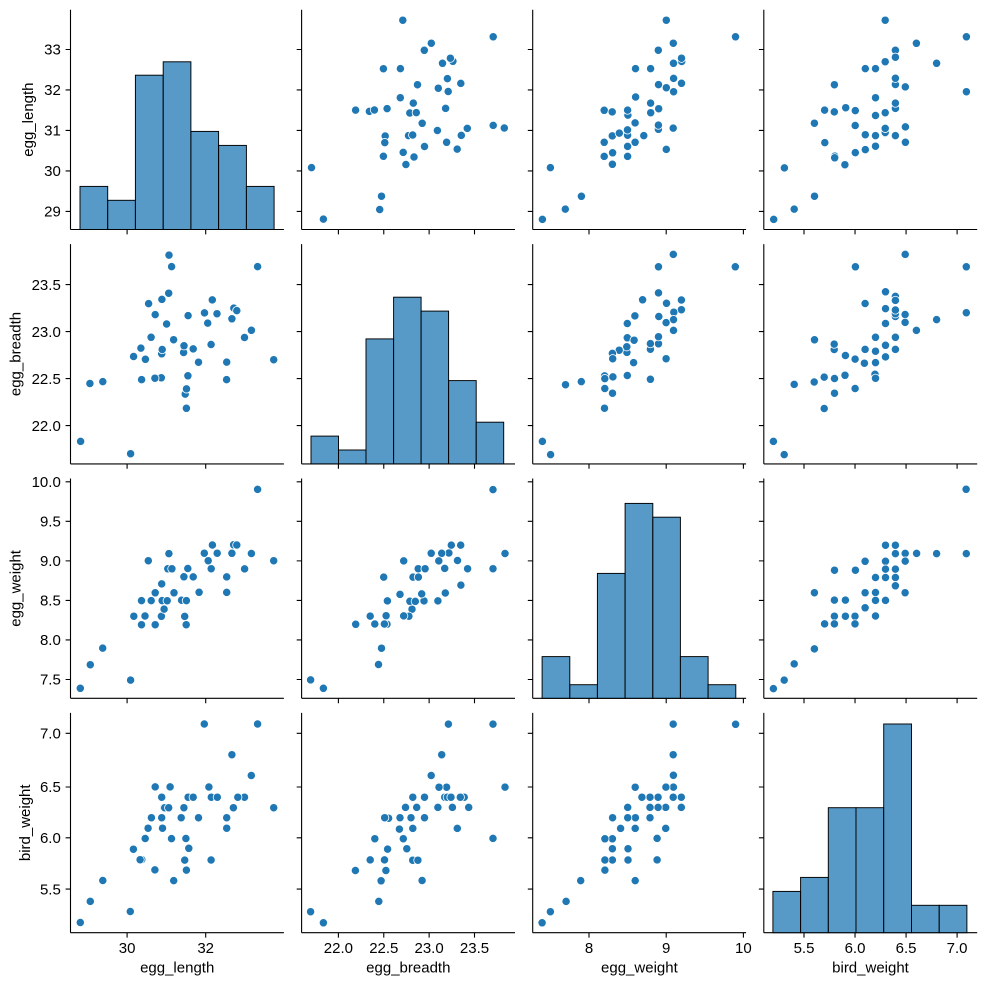 This screenshot has width=986, height=986. Describe the element at coordinates (743, 948) in the screenshot. I see `svg-text: 10` at that location.